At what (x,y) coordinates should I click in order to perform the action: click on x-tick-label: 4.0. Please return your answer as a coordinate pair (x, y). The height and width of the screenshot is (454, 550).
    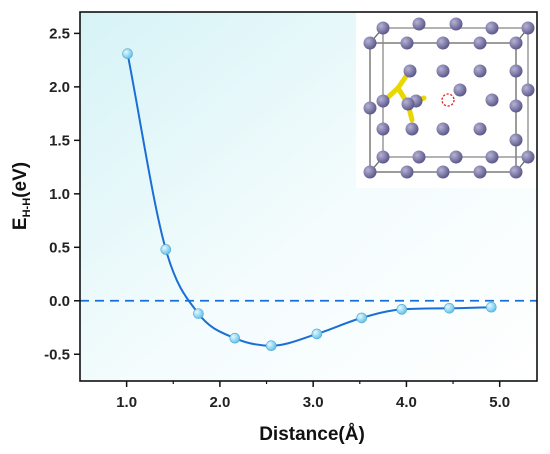
    Looking at the image, I should click on (406, 402).